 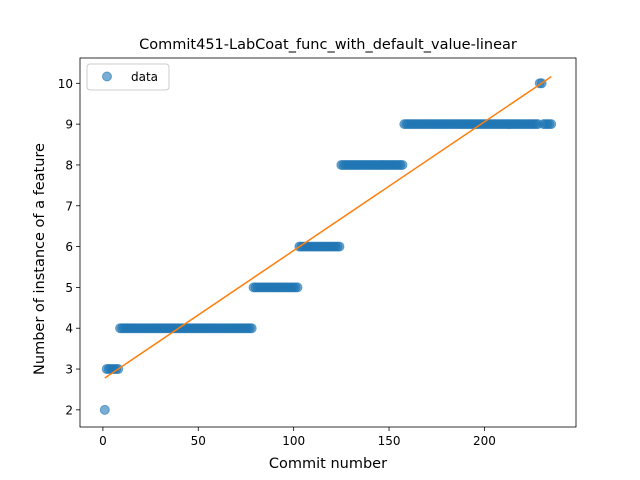 What do you see at coordinates (69, 165) in the screenshot?
I see `y-tick-label: 8` at bounding box center [69, 165].